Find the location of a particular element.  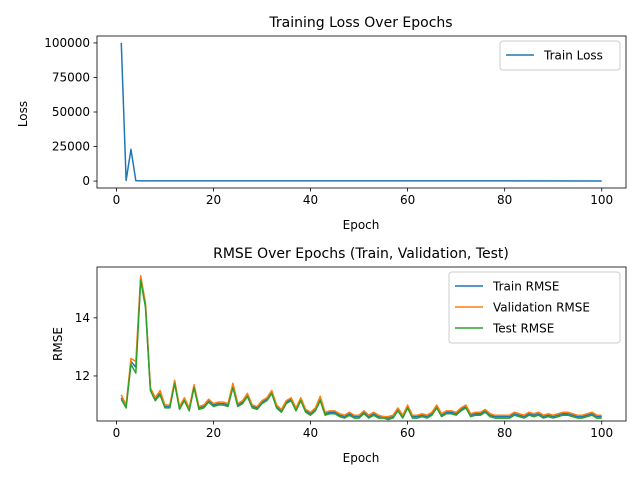

validation-rmse-legend-label: Validation RMSE is located at coordinates (541, 308).